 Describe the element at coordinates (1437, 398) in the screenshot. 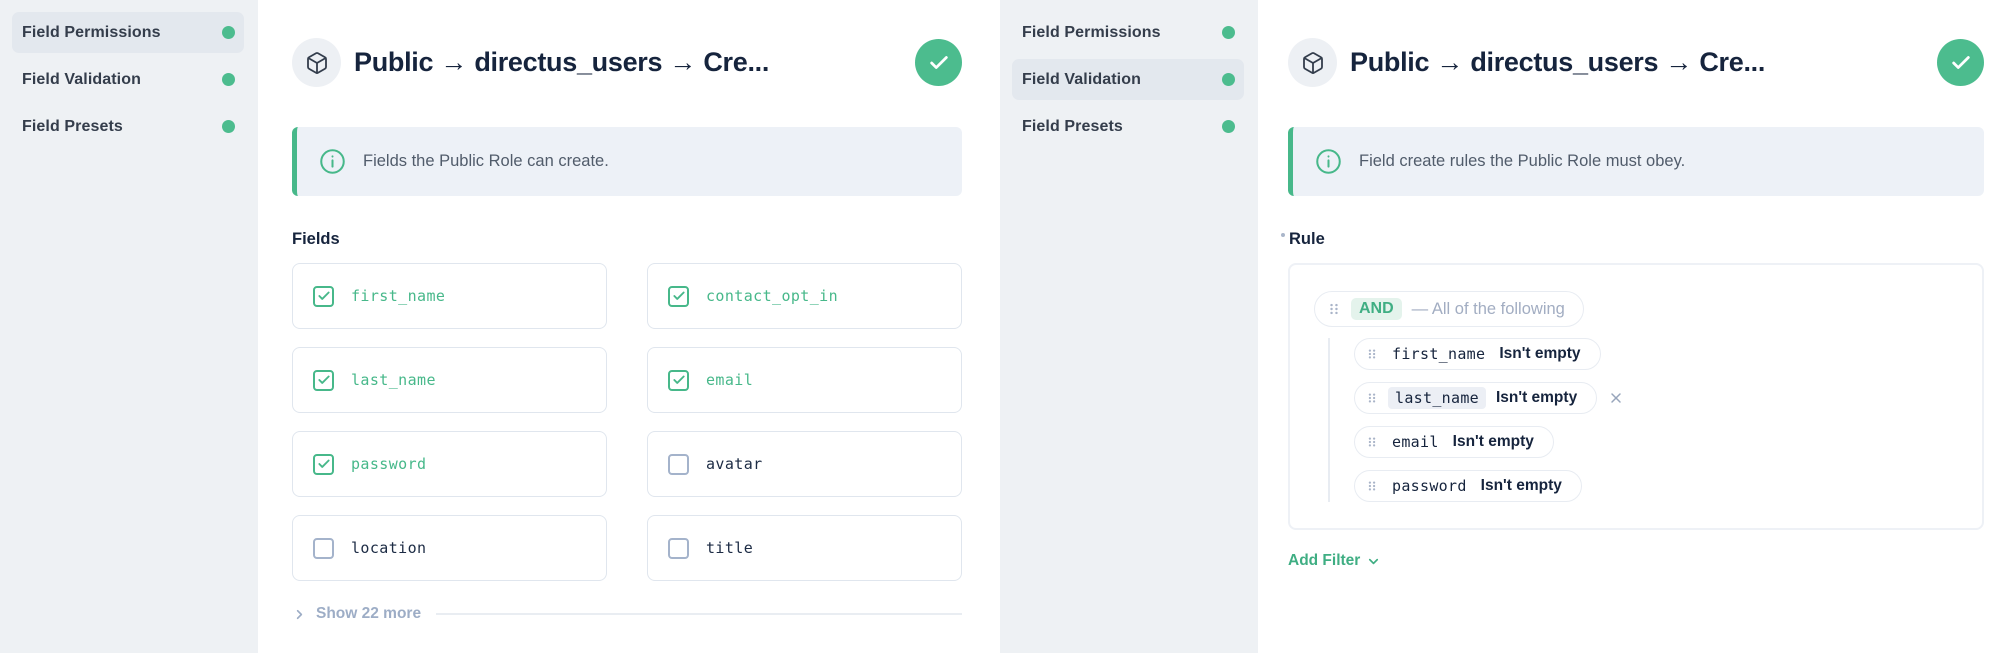

I see `rule-field-name: last_name` at that location.